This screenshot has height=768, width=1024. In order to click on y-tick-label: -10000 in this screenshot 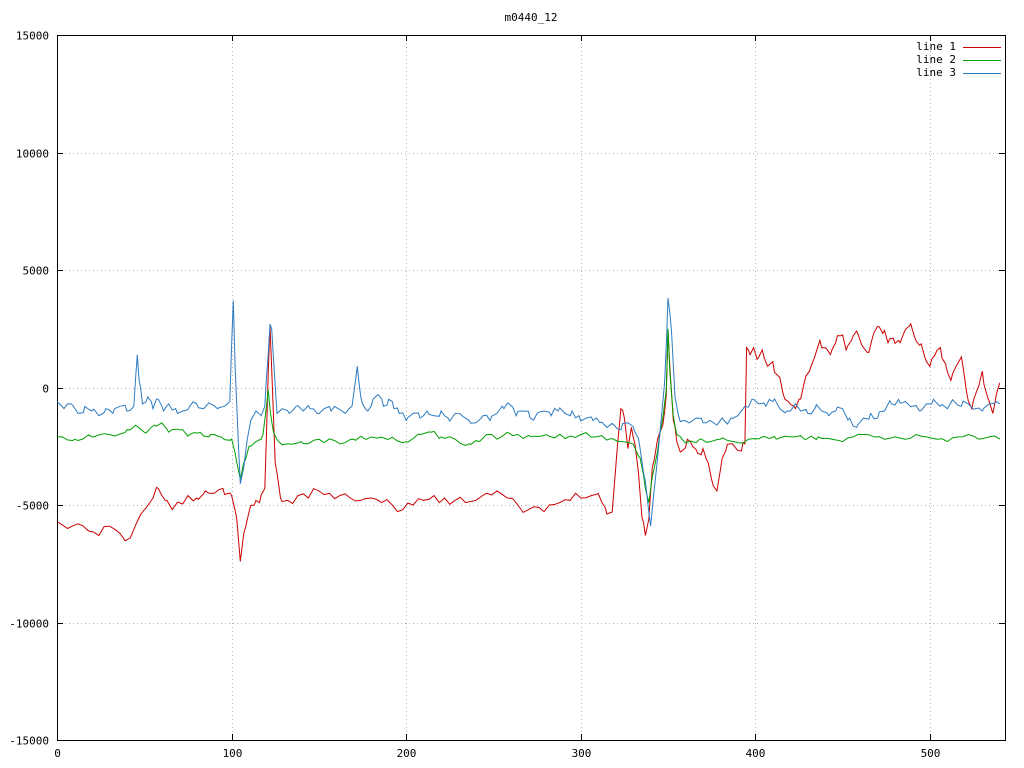, I will do `click(29, 624)`.